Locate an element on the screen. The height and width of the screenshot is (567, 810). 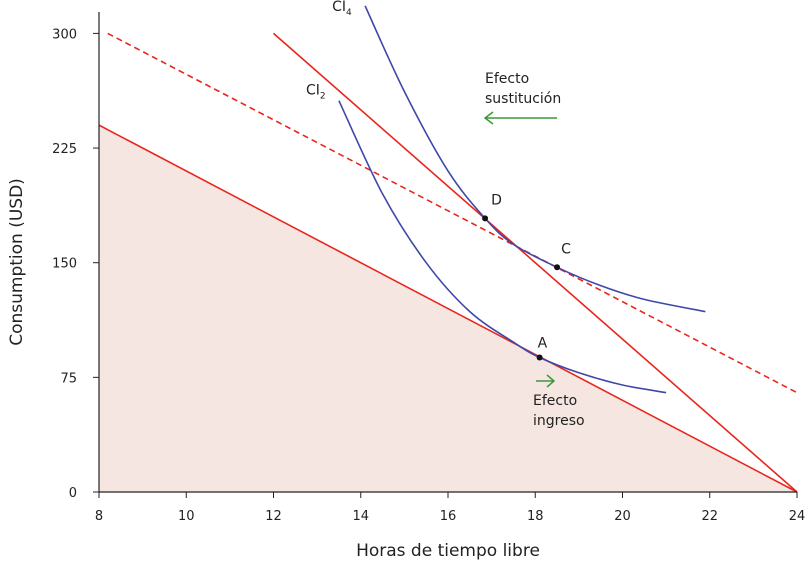
x-tick-label: 24 is located at coordinates (797, 516).